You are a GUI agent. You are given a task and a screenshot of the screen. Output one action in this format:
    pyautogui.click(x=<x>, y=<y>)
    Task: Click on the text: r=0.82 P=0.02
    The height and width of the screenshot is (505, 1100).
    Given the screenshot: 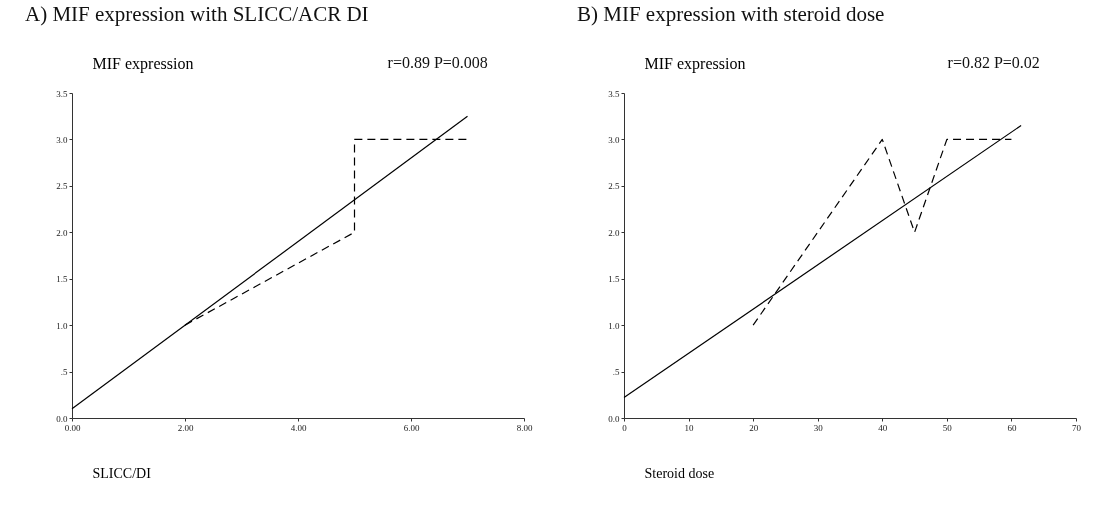 What is the action you would take?
    pyautogui.click(x=993, y=62)
    